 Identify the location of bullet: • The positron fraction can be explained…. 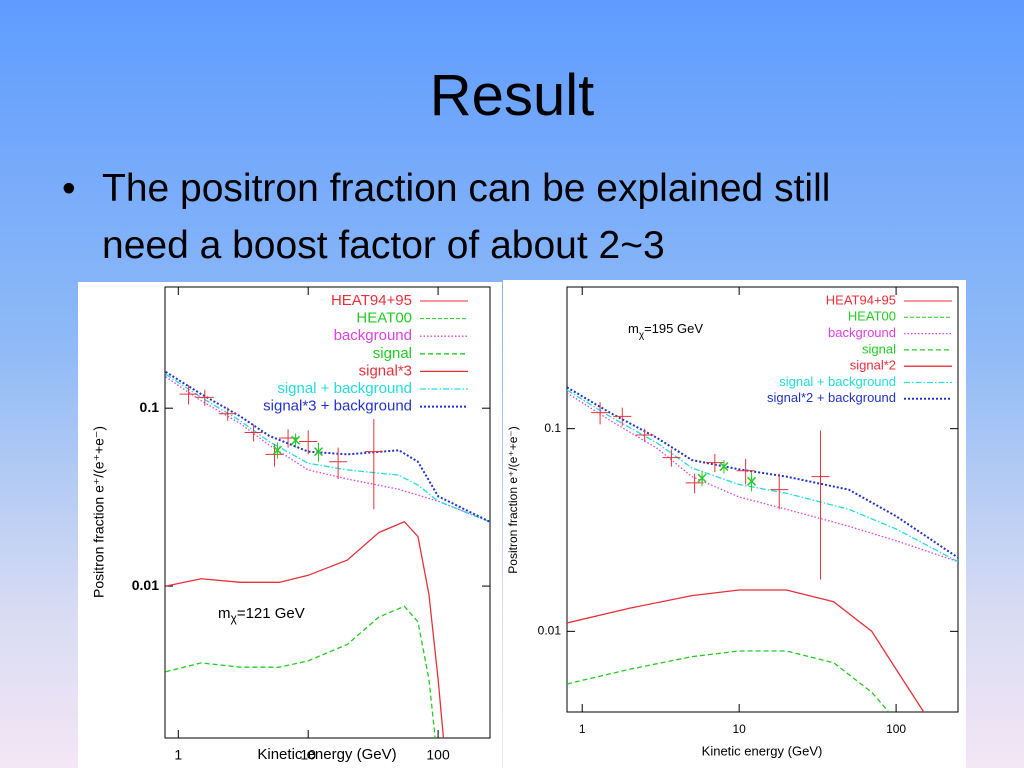
(446, 217).